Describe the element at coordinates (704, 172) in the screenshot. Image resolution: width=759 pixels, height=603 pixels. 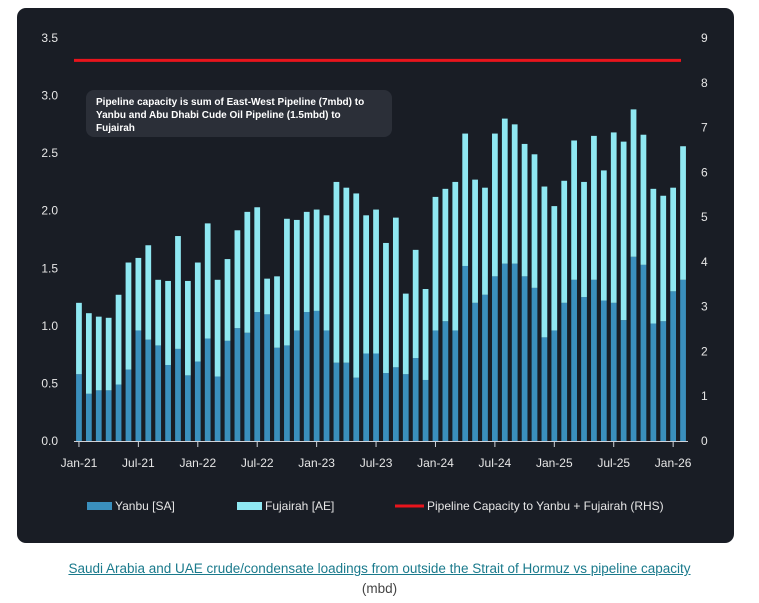
I see `y-right-tick-label: 6` at that location.